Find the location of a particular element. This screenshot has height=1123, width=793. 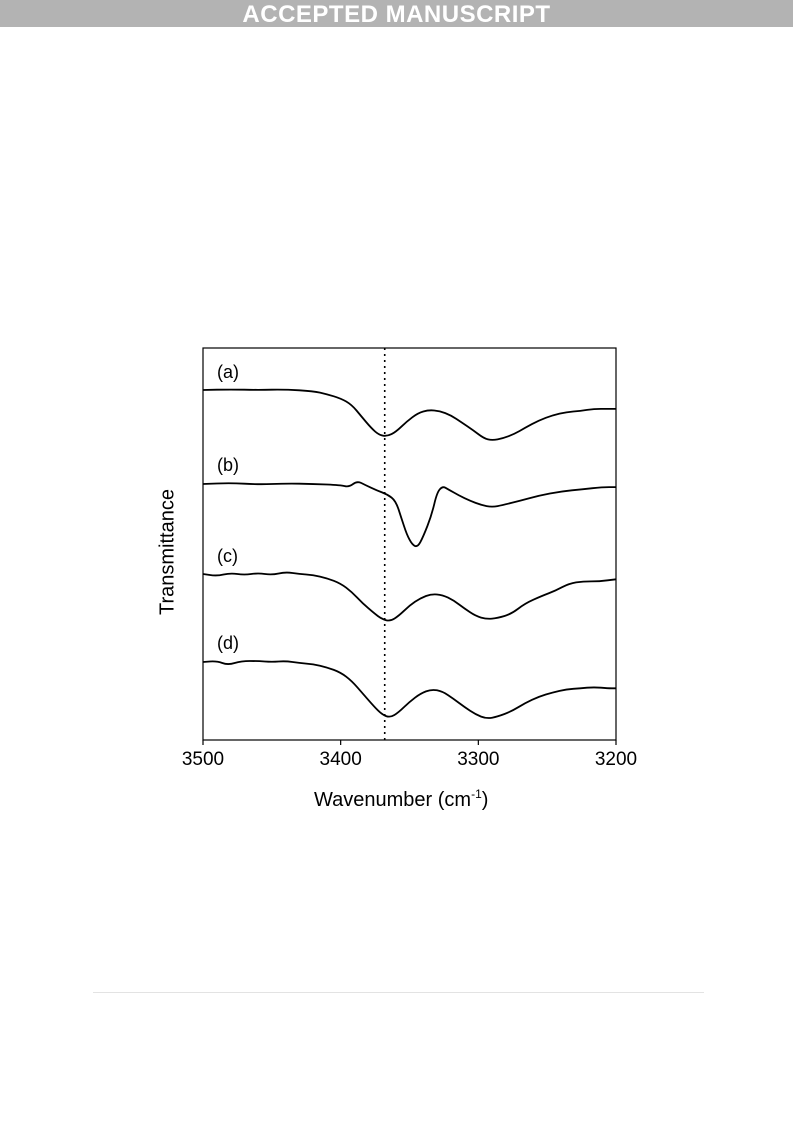

y-axis-label: Transmittance is located at coordinates (167, 552).